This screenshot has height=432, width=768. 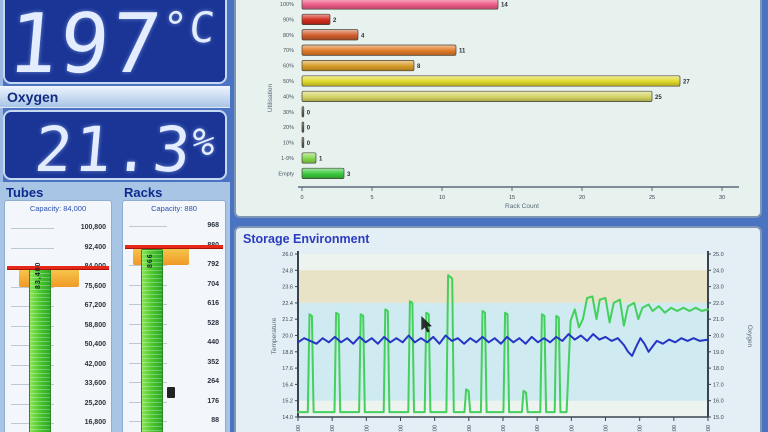 What do you see at coordinates (349, 175) in the screenshot?
I see `svg-text: 3` at bounding box center [349, 175].